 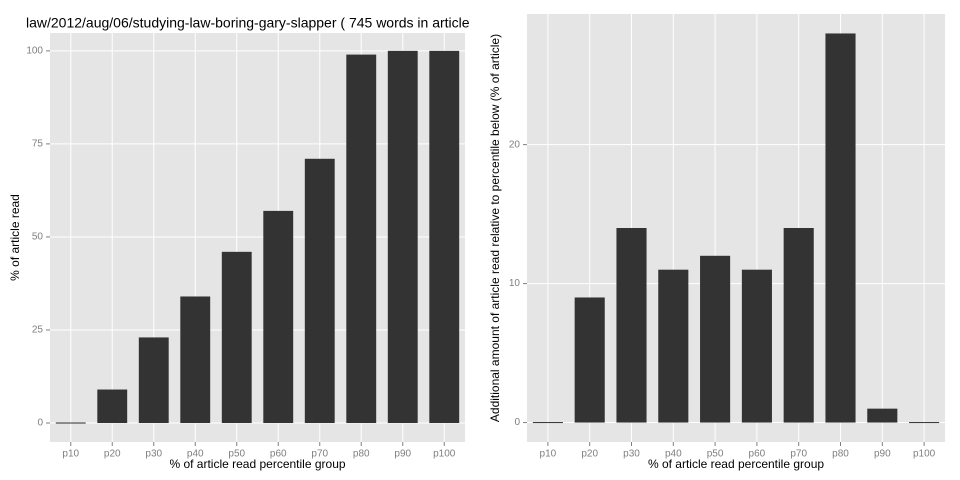 What do you see at coordinates (38, 144) in the screenshot?
I see `y-tick-label: 75` at bounding box center [38, 144].